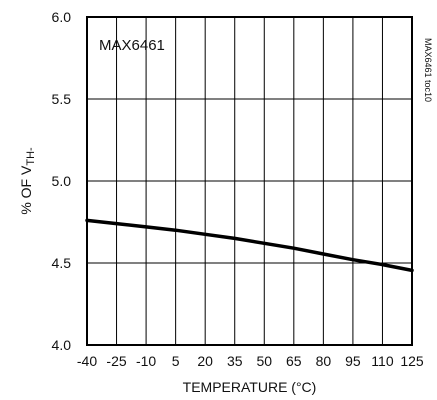 The image size is (437, 400). What do you see at coordinates (26, 190) in the screenshot?
I see `y-axis-label-main: % OF V` at bounding box center [26, 190].